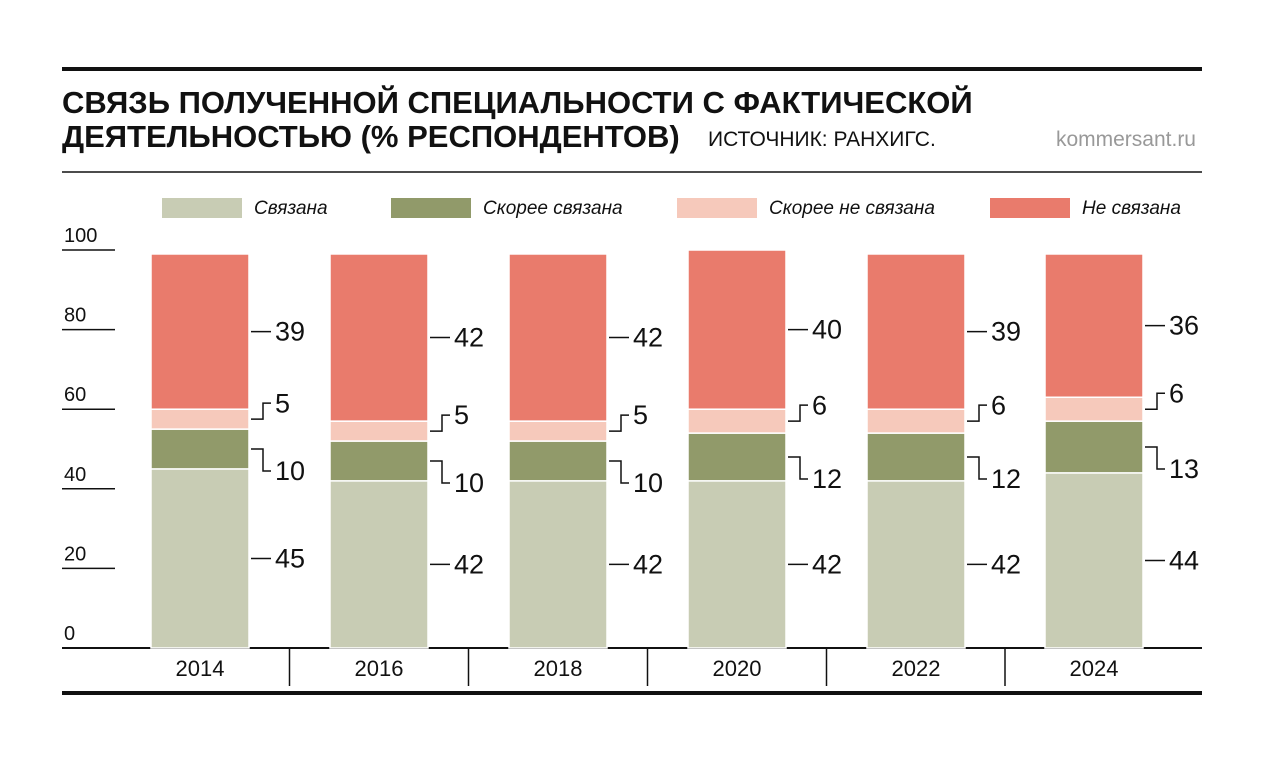 The image size is (1280, 782). I want to click on x-tick-label: 2018, so click(558, 668).